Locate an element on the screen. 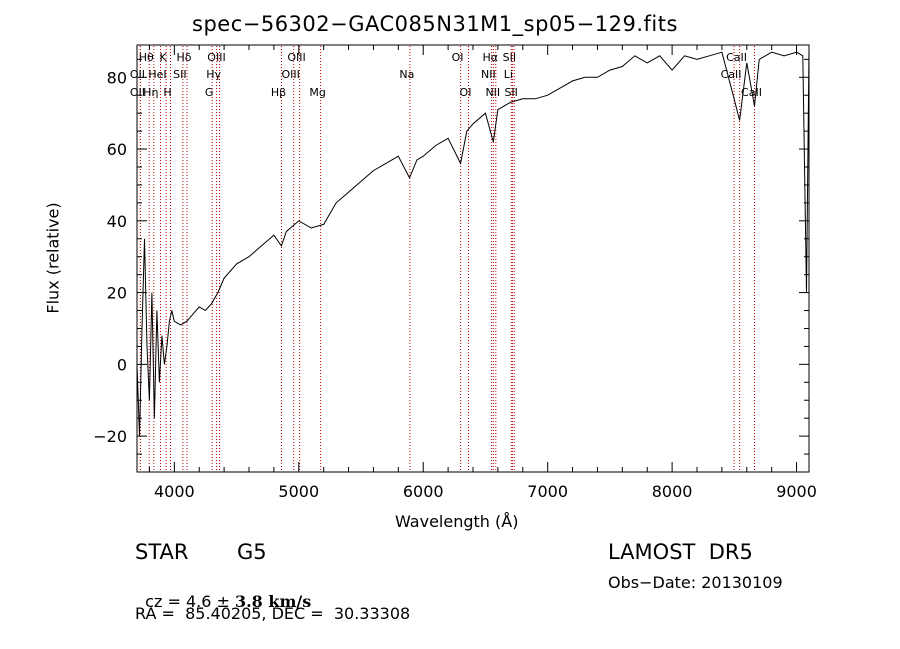 The height and width of the screenshot is (649, 900). x-tick-label: 7000 is located at coordinates (547, 491).